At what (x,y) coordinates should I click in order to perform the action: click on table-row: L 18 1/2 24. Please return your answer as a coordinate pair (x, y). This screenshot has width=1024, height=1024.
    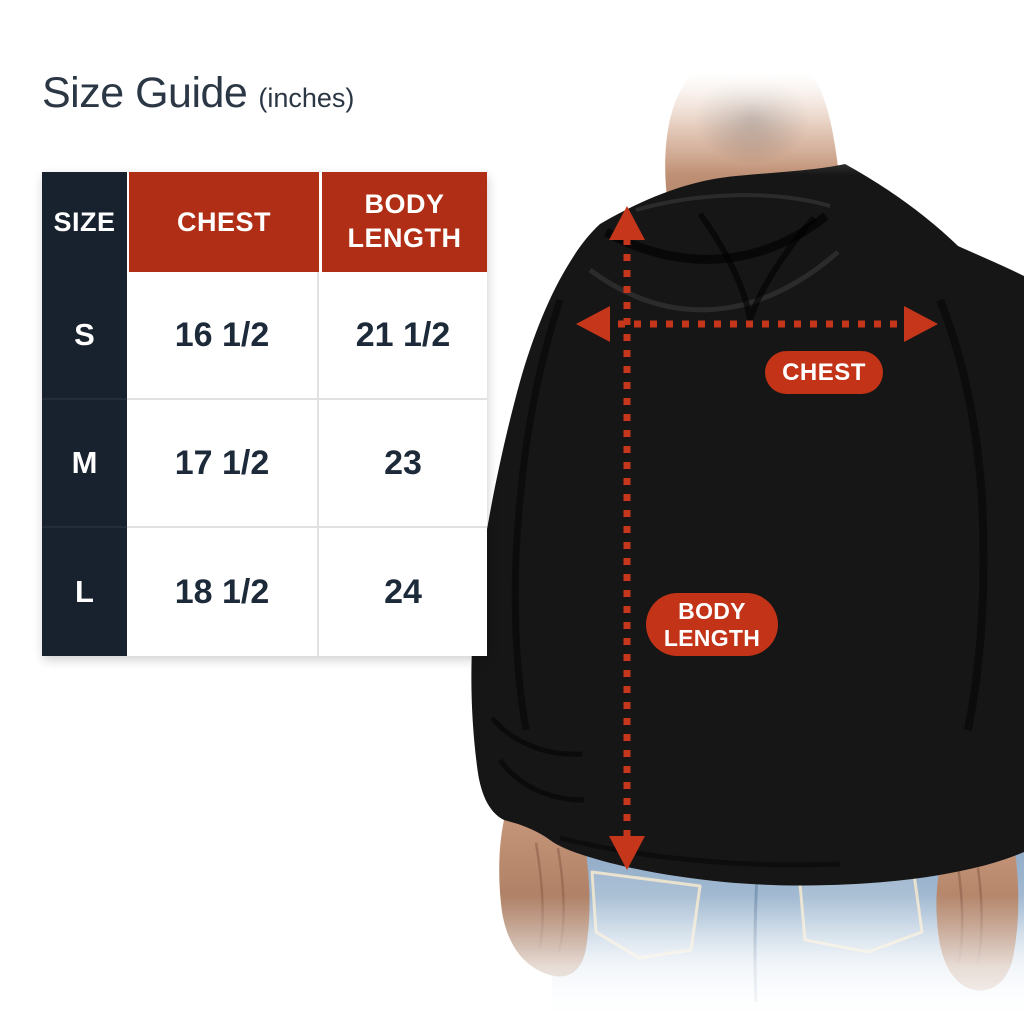
    Looking at the image, I should click on (264, 592).